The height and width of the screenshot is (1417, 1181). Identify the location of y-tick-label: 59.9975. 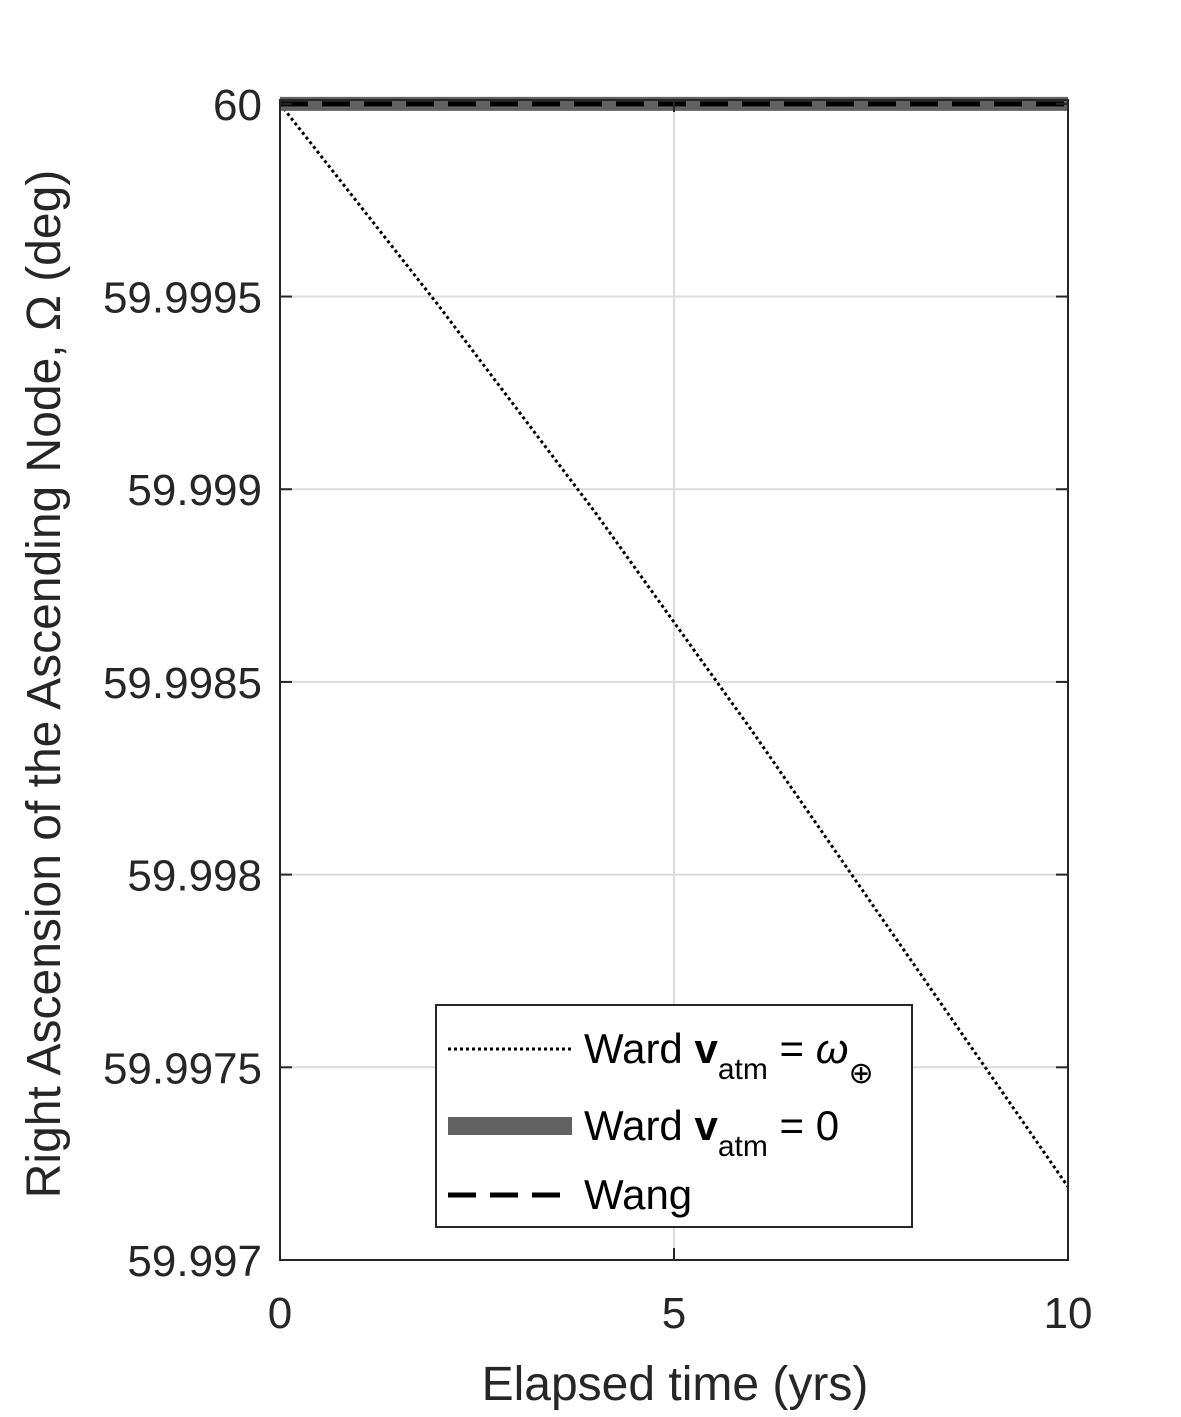
(182, 1068).